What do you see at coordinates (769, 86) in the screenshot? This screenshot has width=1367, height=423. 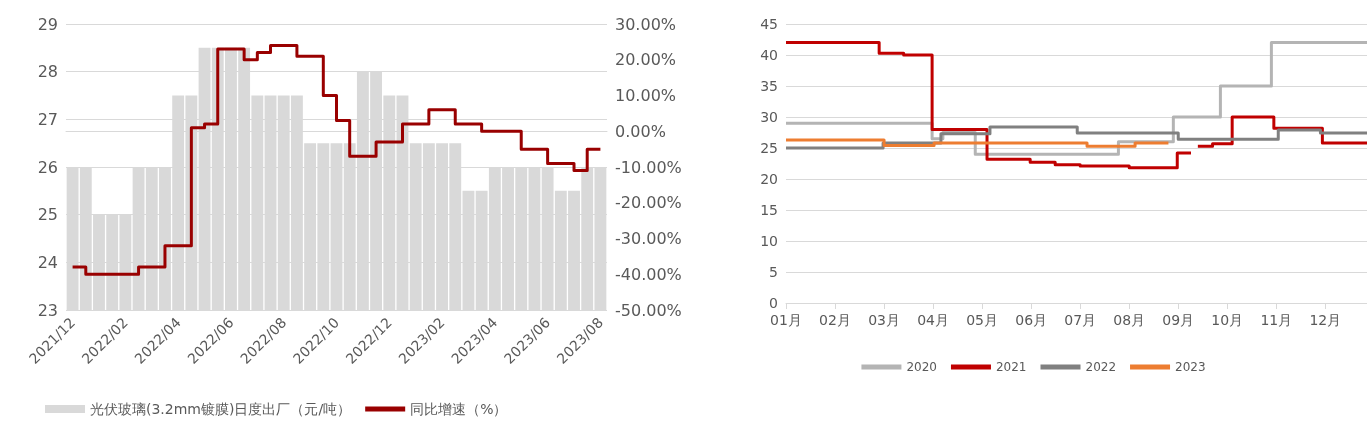 I see `y-tick-label: 35` at bounding box center [769, 86].